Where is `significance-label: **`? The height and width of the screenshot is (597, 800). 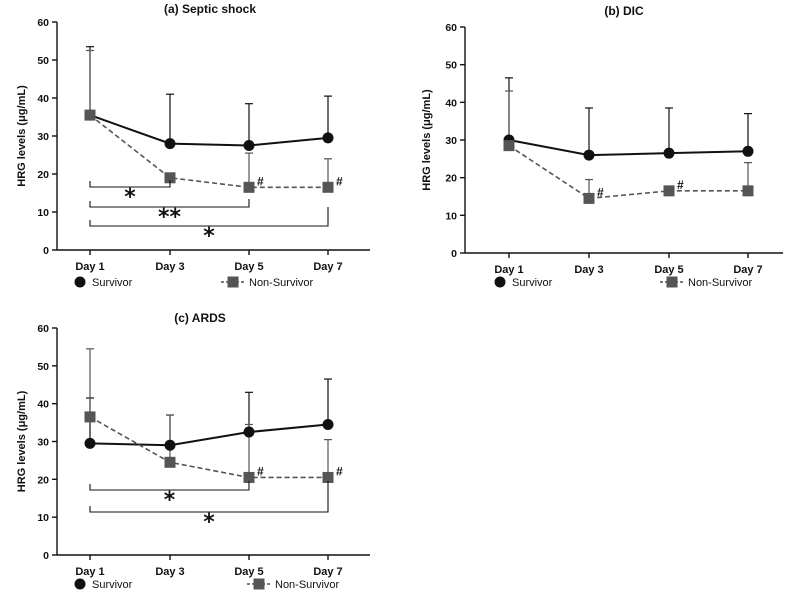
significance-label: ** is located at coordinates (170, 217).